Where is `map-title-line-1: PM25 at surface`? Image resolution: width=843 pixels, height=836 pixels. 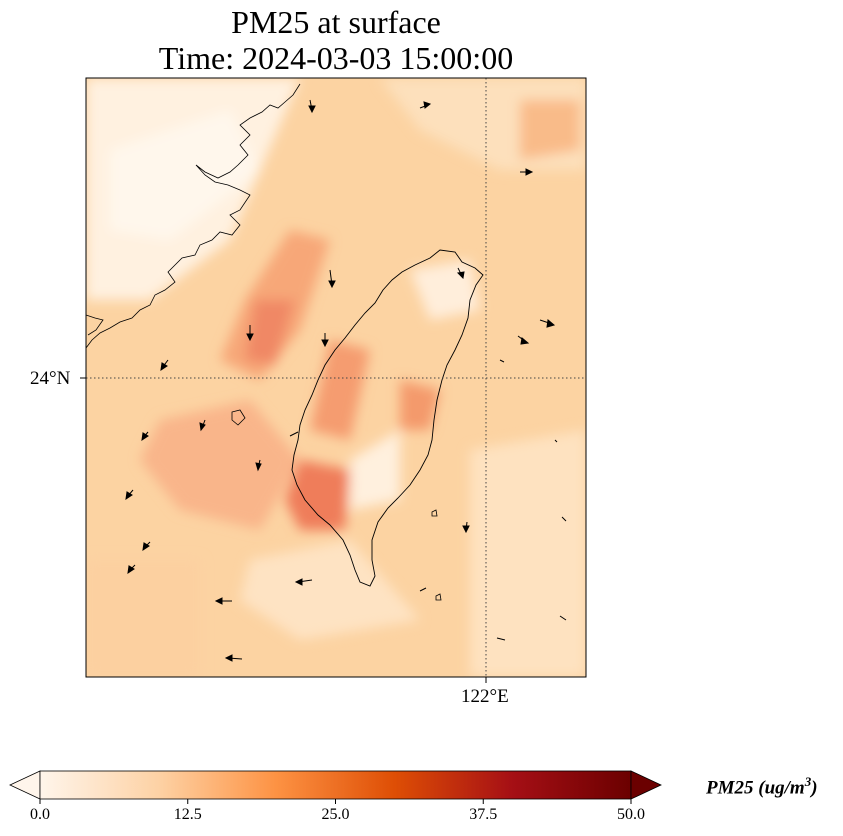 map-title-line-1: PM25 at surface is located at coordinates (336, 22).